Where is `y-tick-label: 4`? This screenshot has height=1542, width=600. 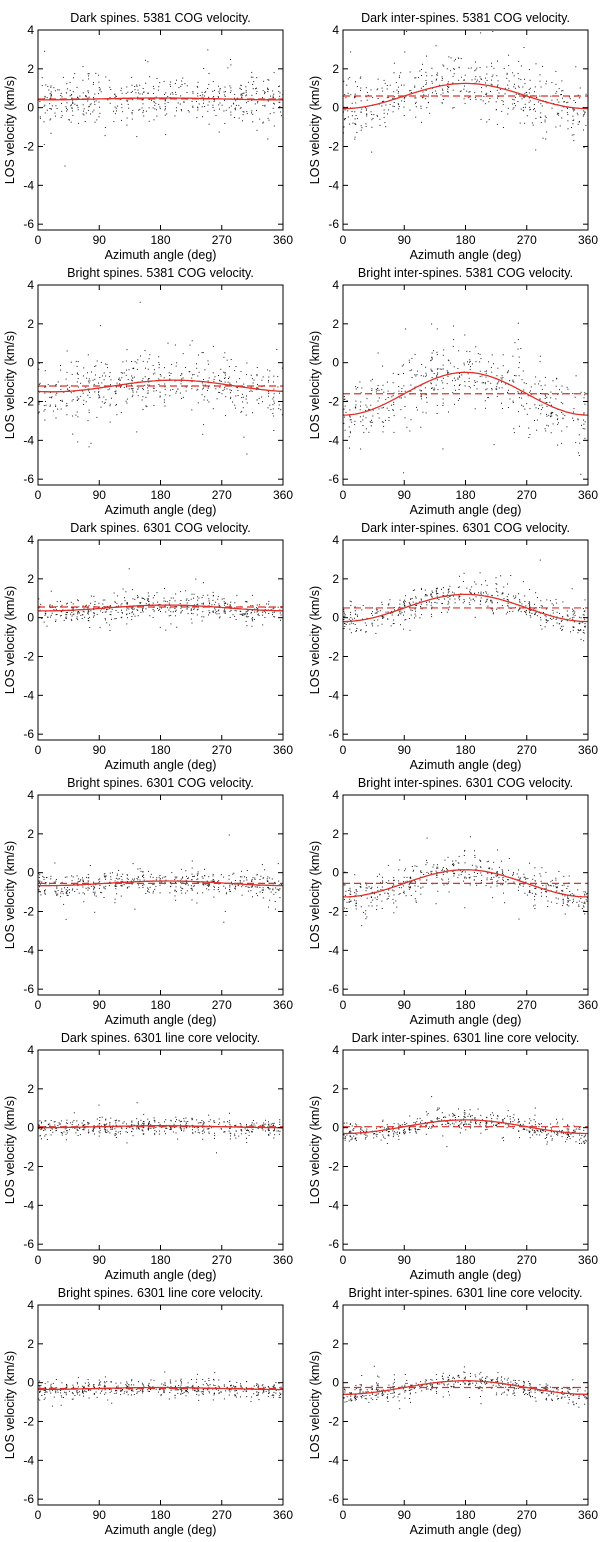
y-tick-label: 4 is located at coordinates (335, 285).